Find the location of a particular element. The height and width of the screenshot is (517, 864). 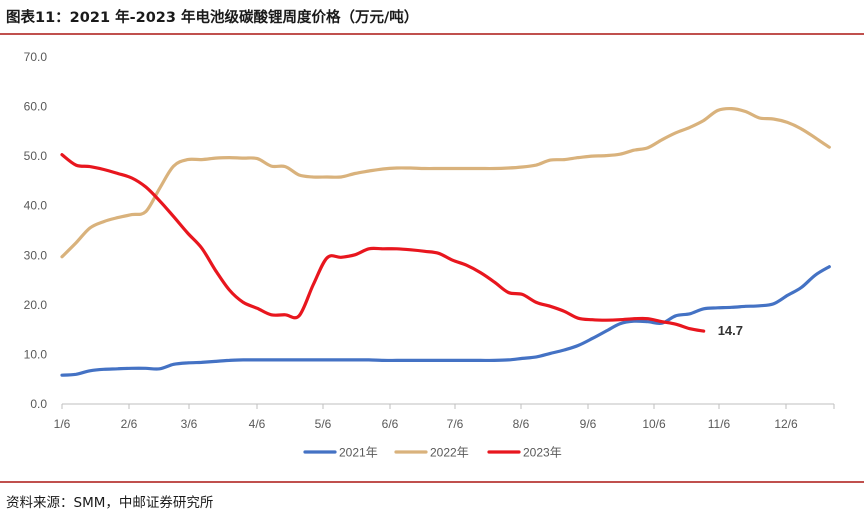

y-tick-label: 10.0 is located at coordinates (36, 354).